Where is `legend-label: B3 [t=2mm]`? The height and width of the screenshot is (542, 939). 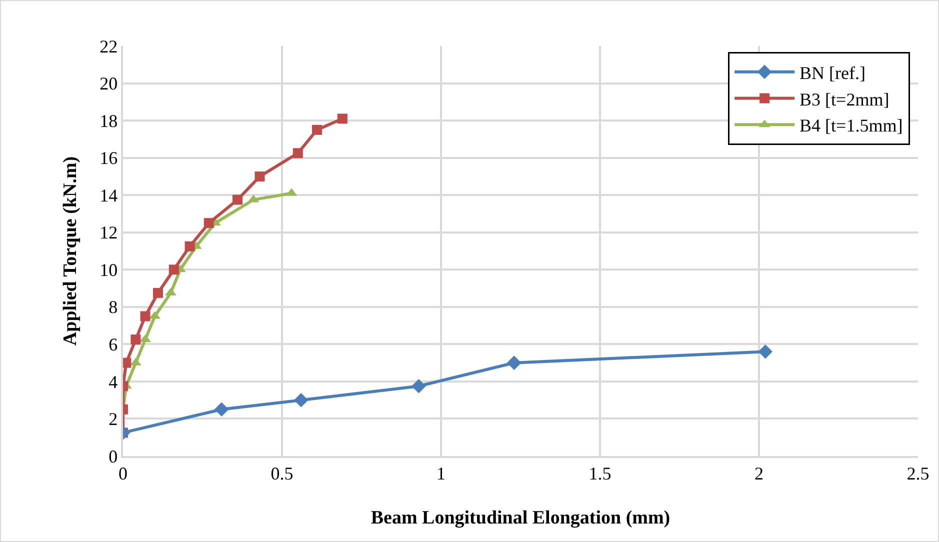 legend-label: B3 [t=2mm] is located at coordinates (845, 99).